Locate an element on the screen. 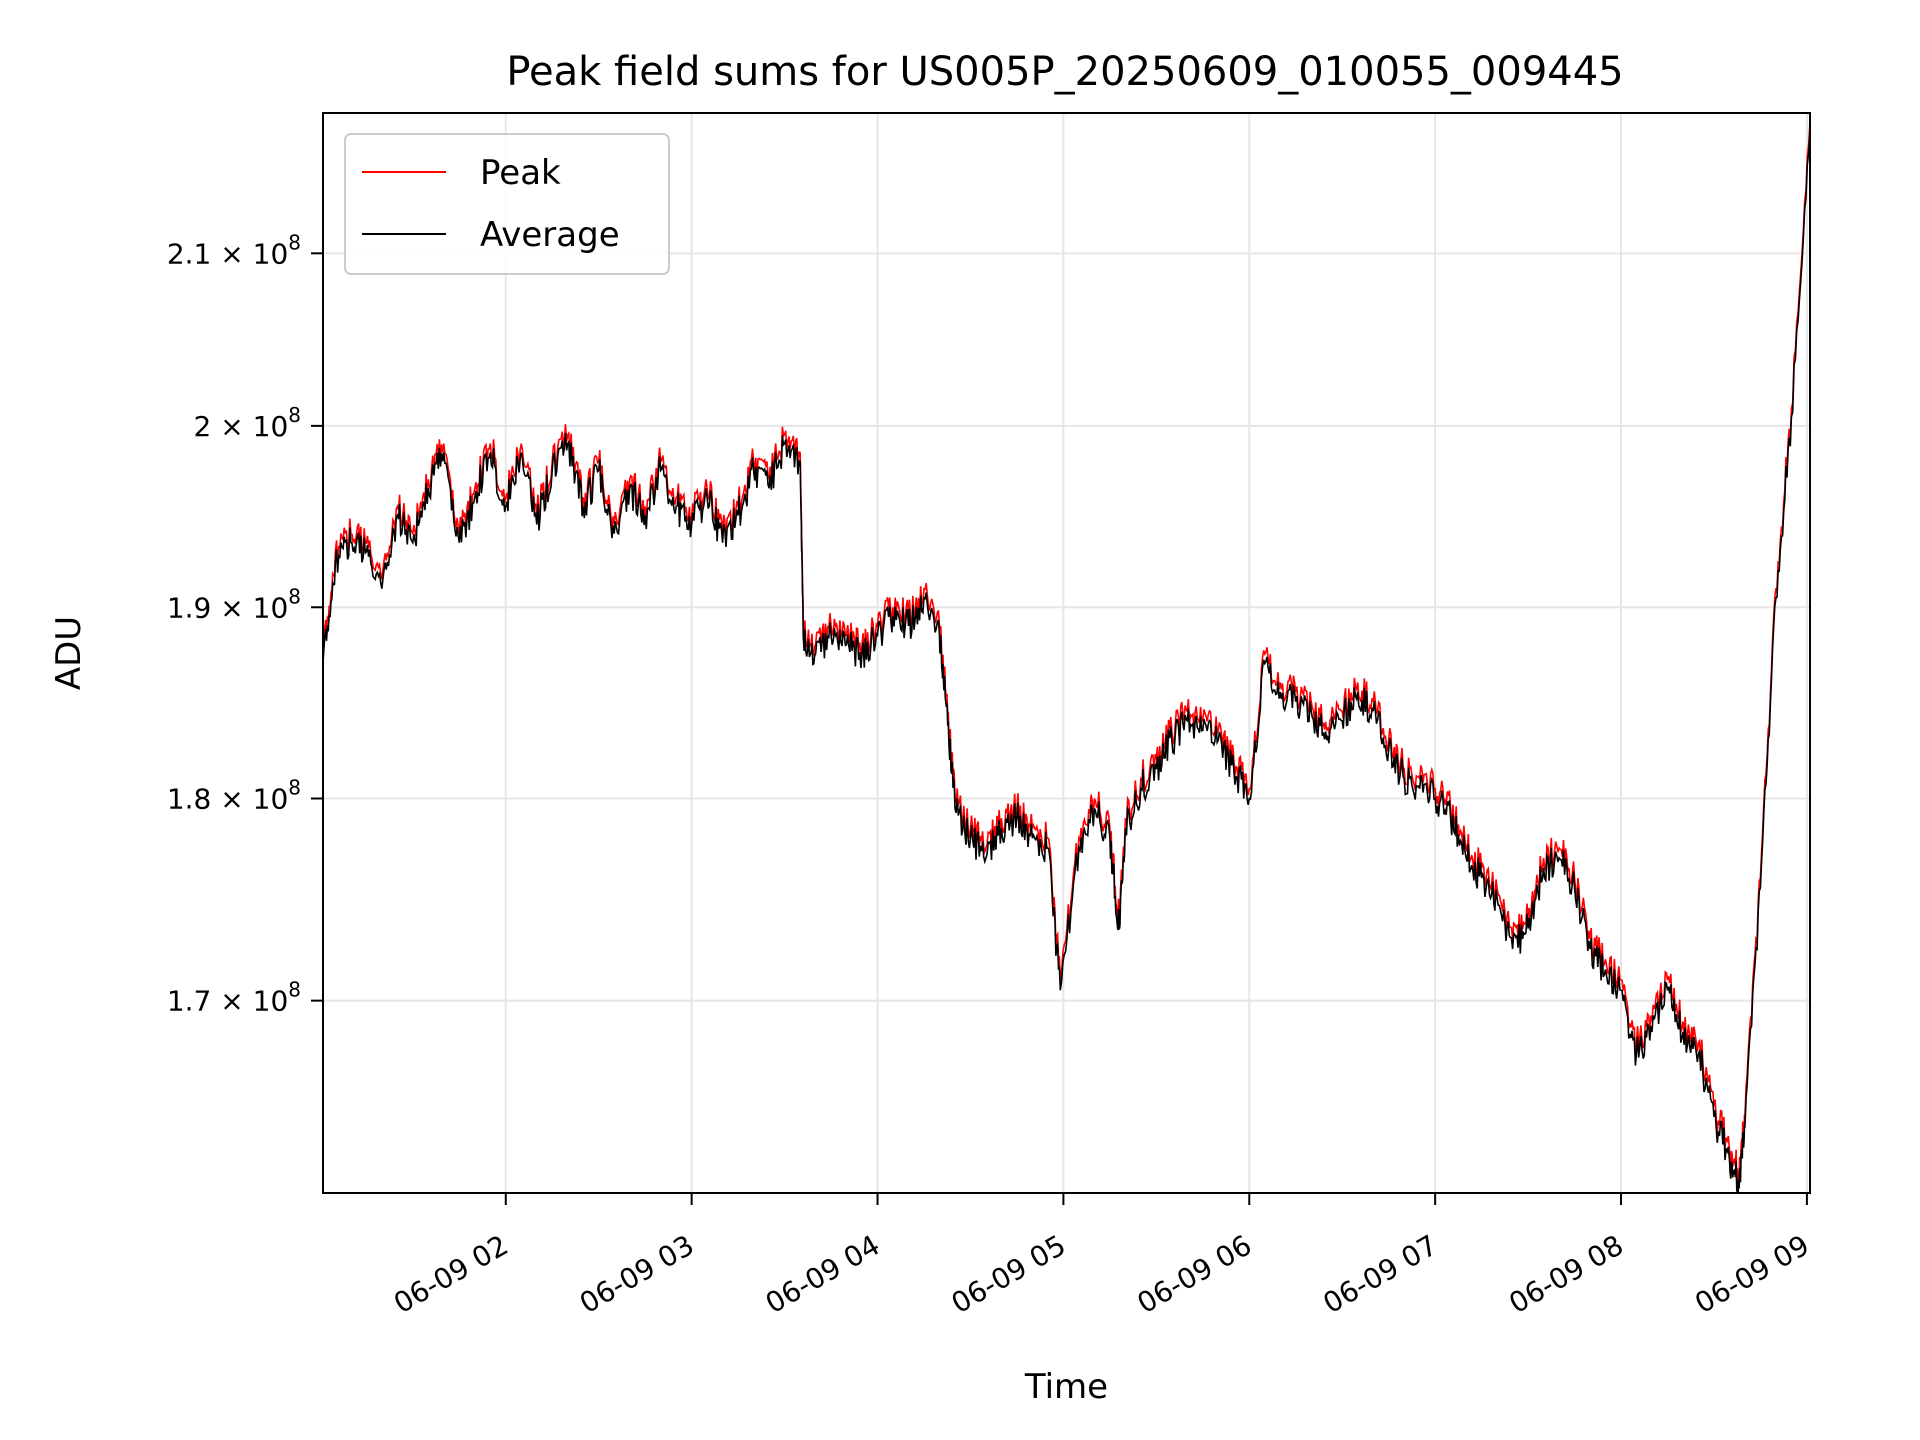  y-tick-mantissa: 2.1 × 10 is located at coordinates (227, 253).